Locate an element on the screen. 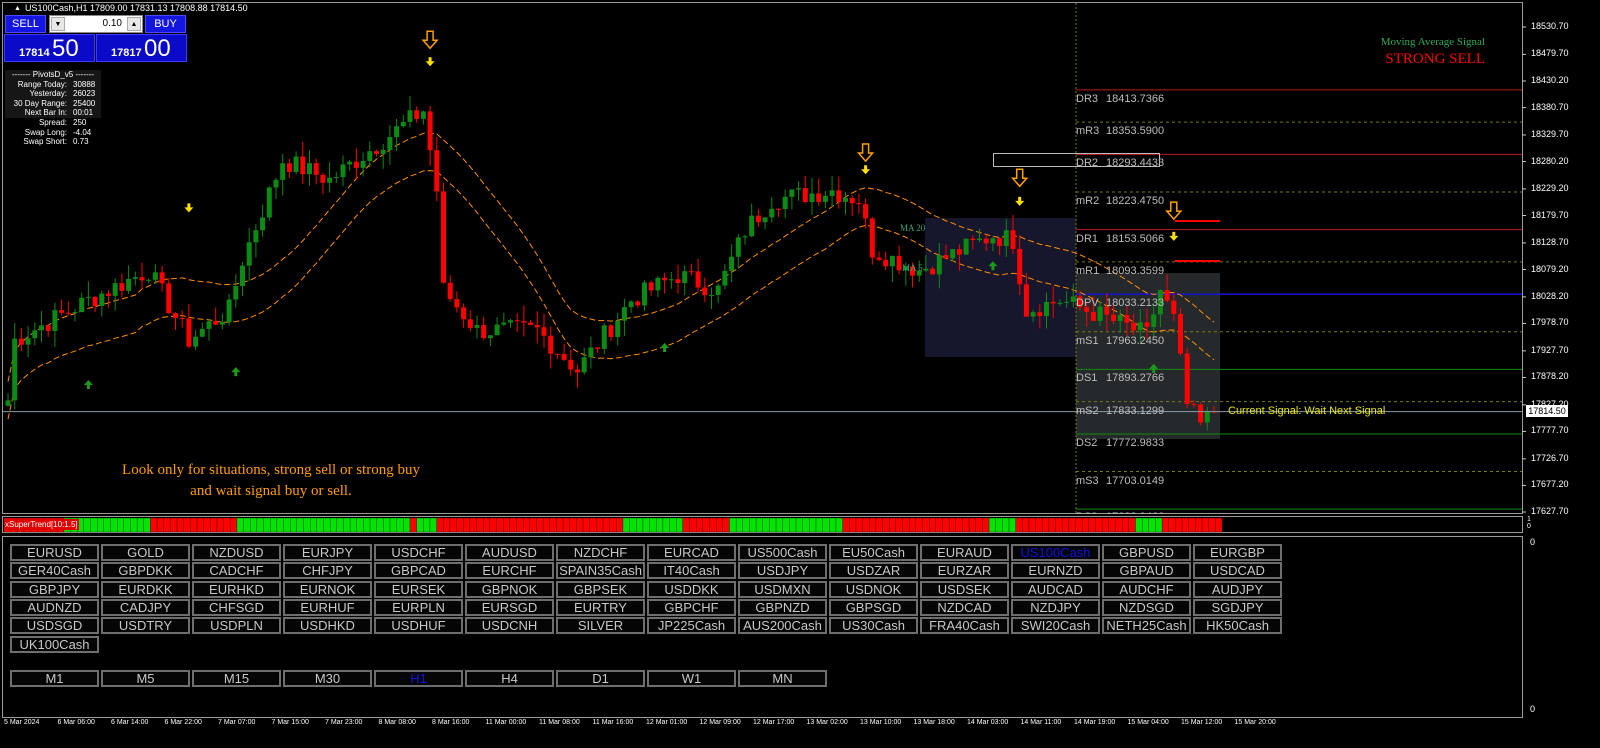  symbol-button-gbpsgd: GBPSGD is located at coordinates (873, 607).